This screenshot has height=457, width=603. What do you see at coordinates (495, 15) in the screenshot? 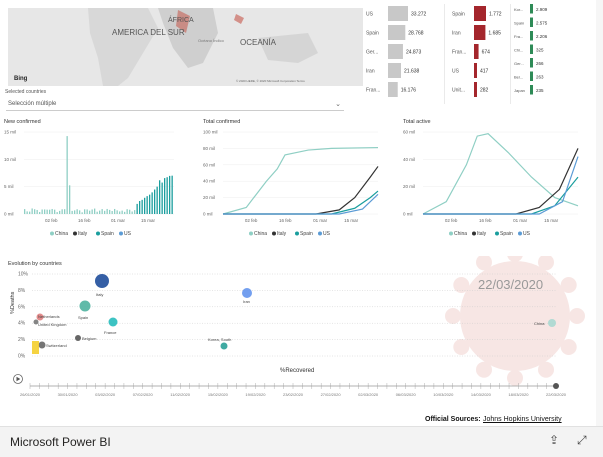
I see `bar-value: 1.772` at bounding box center [495, 15].